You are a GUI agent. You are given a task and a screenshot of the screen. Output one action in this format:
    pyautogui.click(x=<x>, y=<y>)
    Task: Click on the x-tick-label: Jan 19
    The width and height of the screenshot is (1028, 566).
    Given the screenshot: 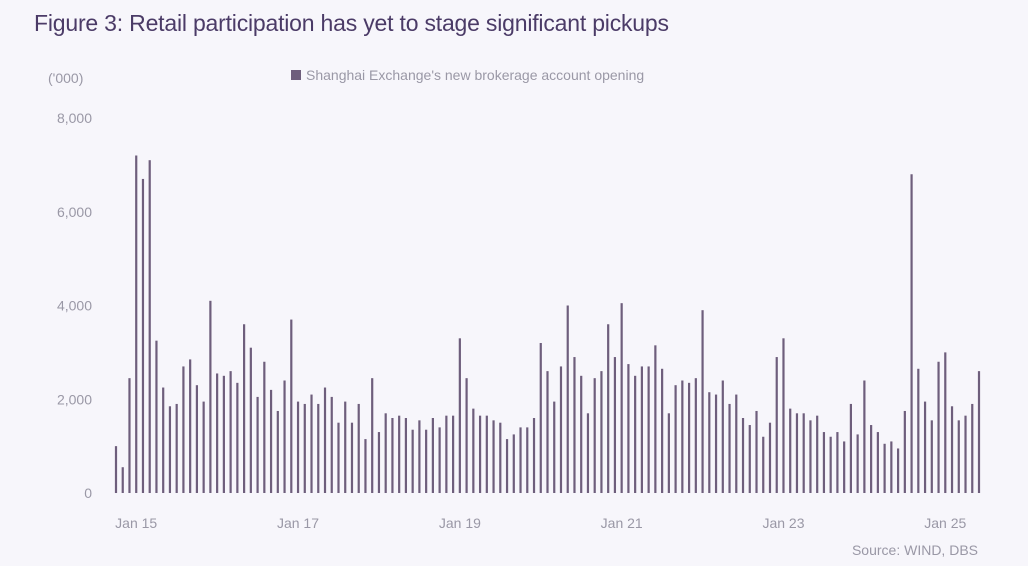 What is the action you would take?
    pyautogui.click(x=460, y=523)
    